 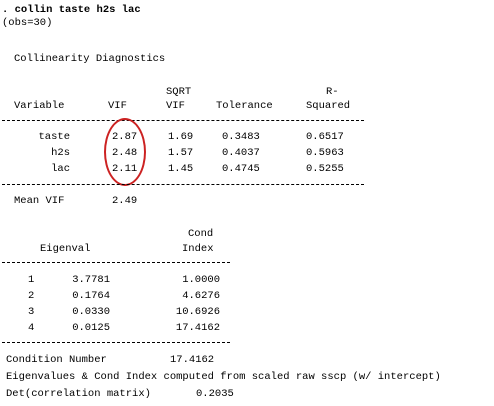 I want to click on cell-variable: taste, so click(x=54, y=137).